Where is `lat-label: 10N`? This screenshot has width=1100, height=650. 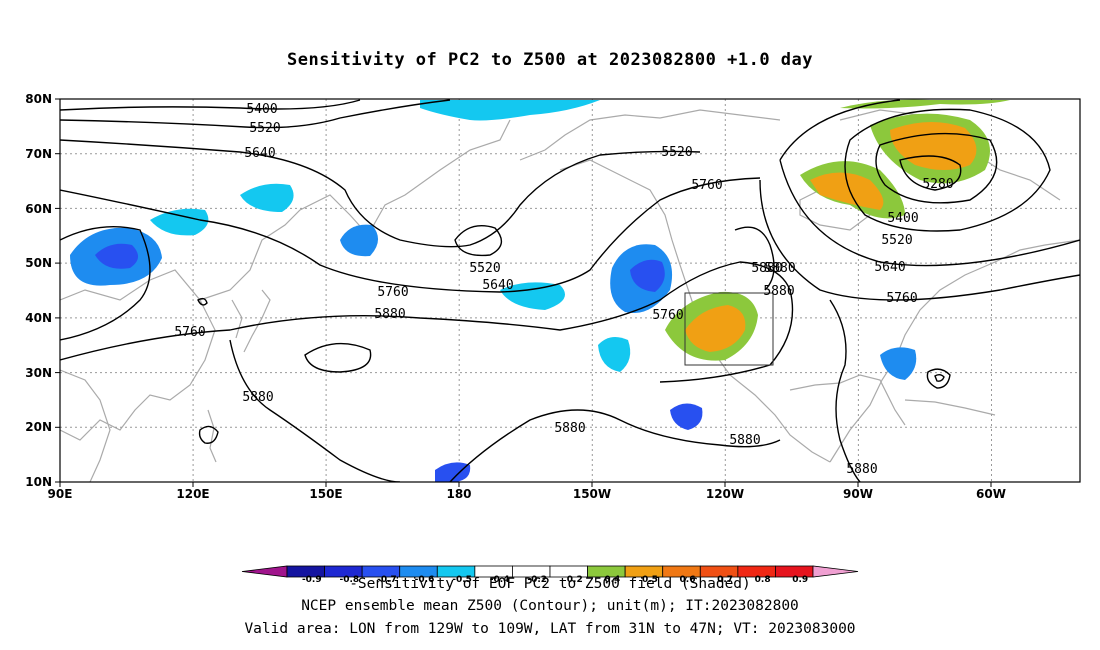 lat-label: 10N is located at coordinates (38, 482).